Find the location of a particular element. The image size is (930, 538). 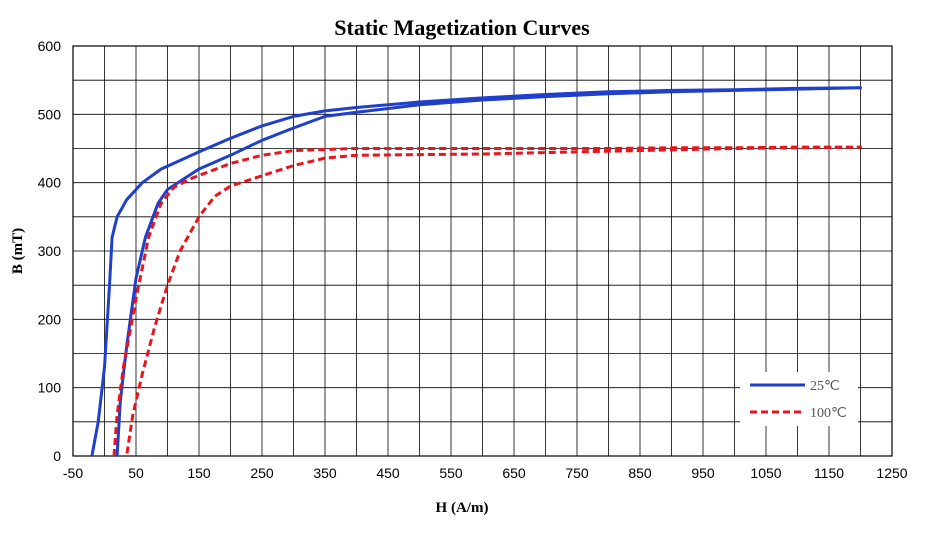

y-tick-label: 200 is located at coordinates (50, 319).